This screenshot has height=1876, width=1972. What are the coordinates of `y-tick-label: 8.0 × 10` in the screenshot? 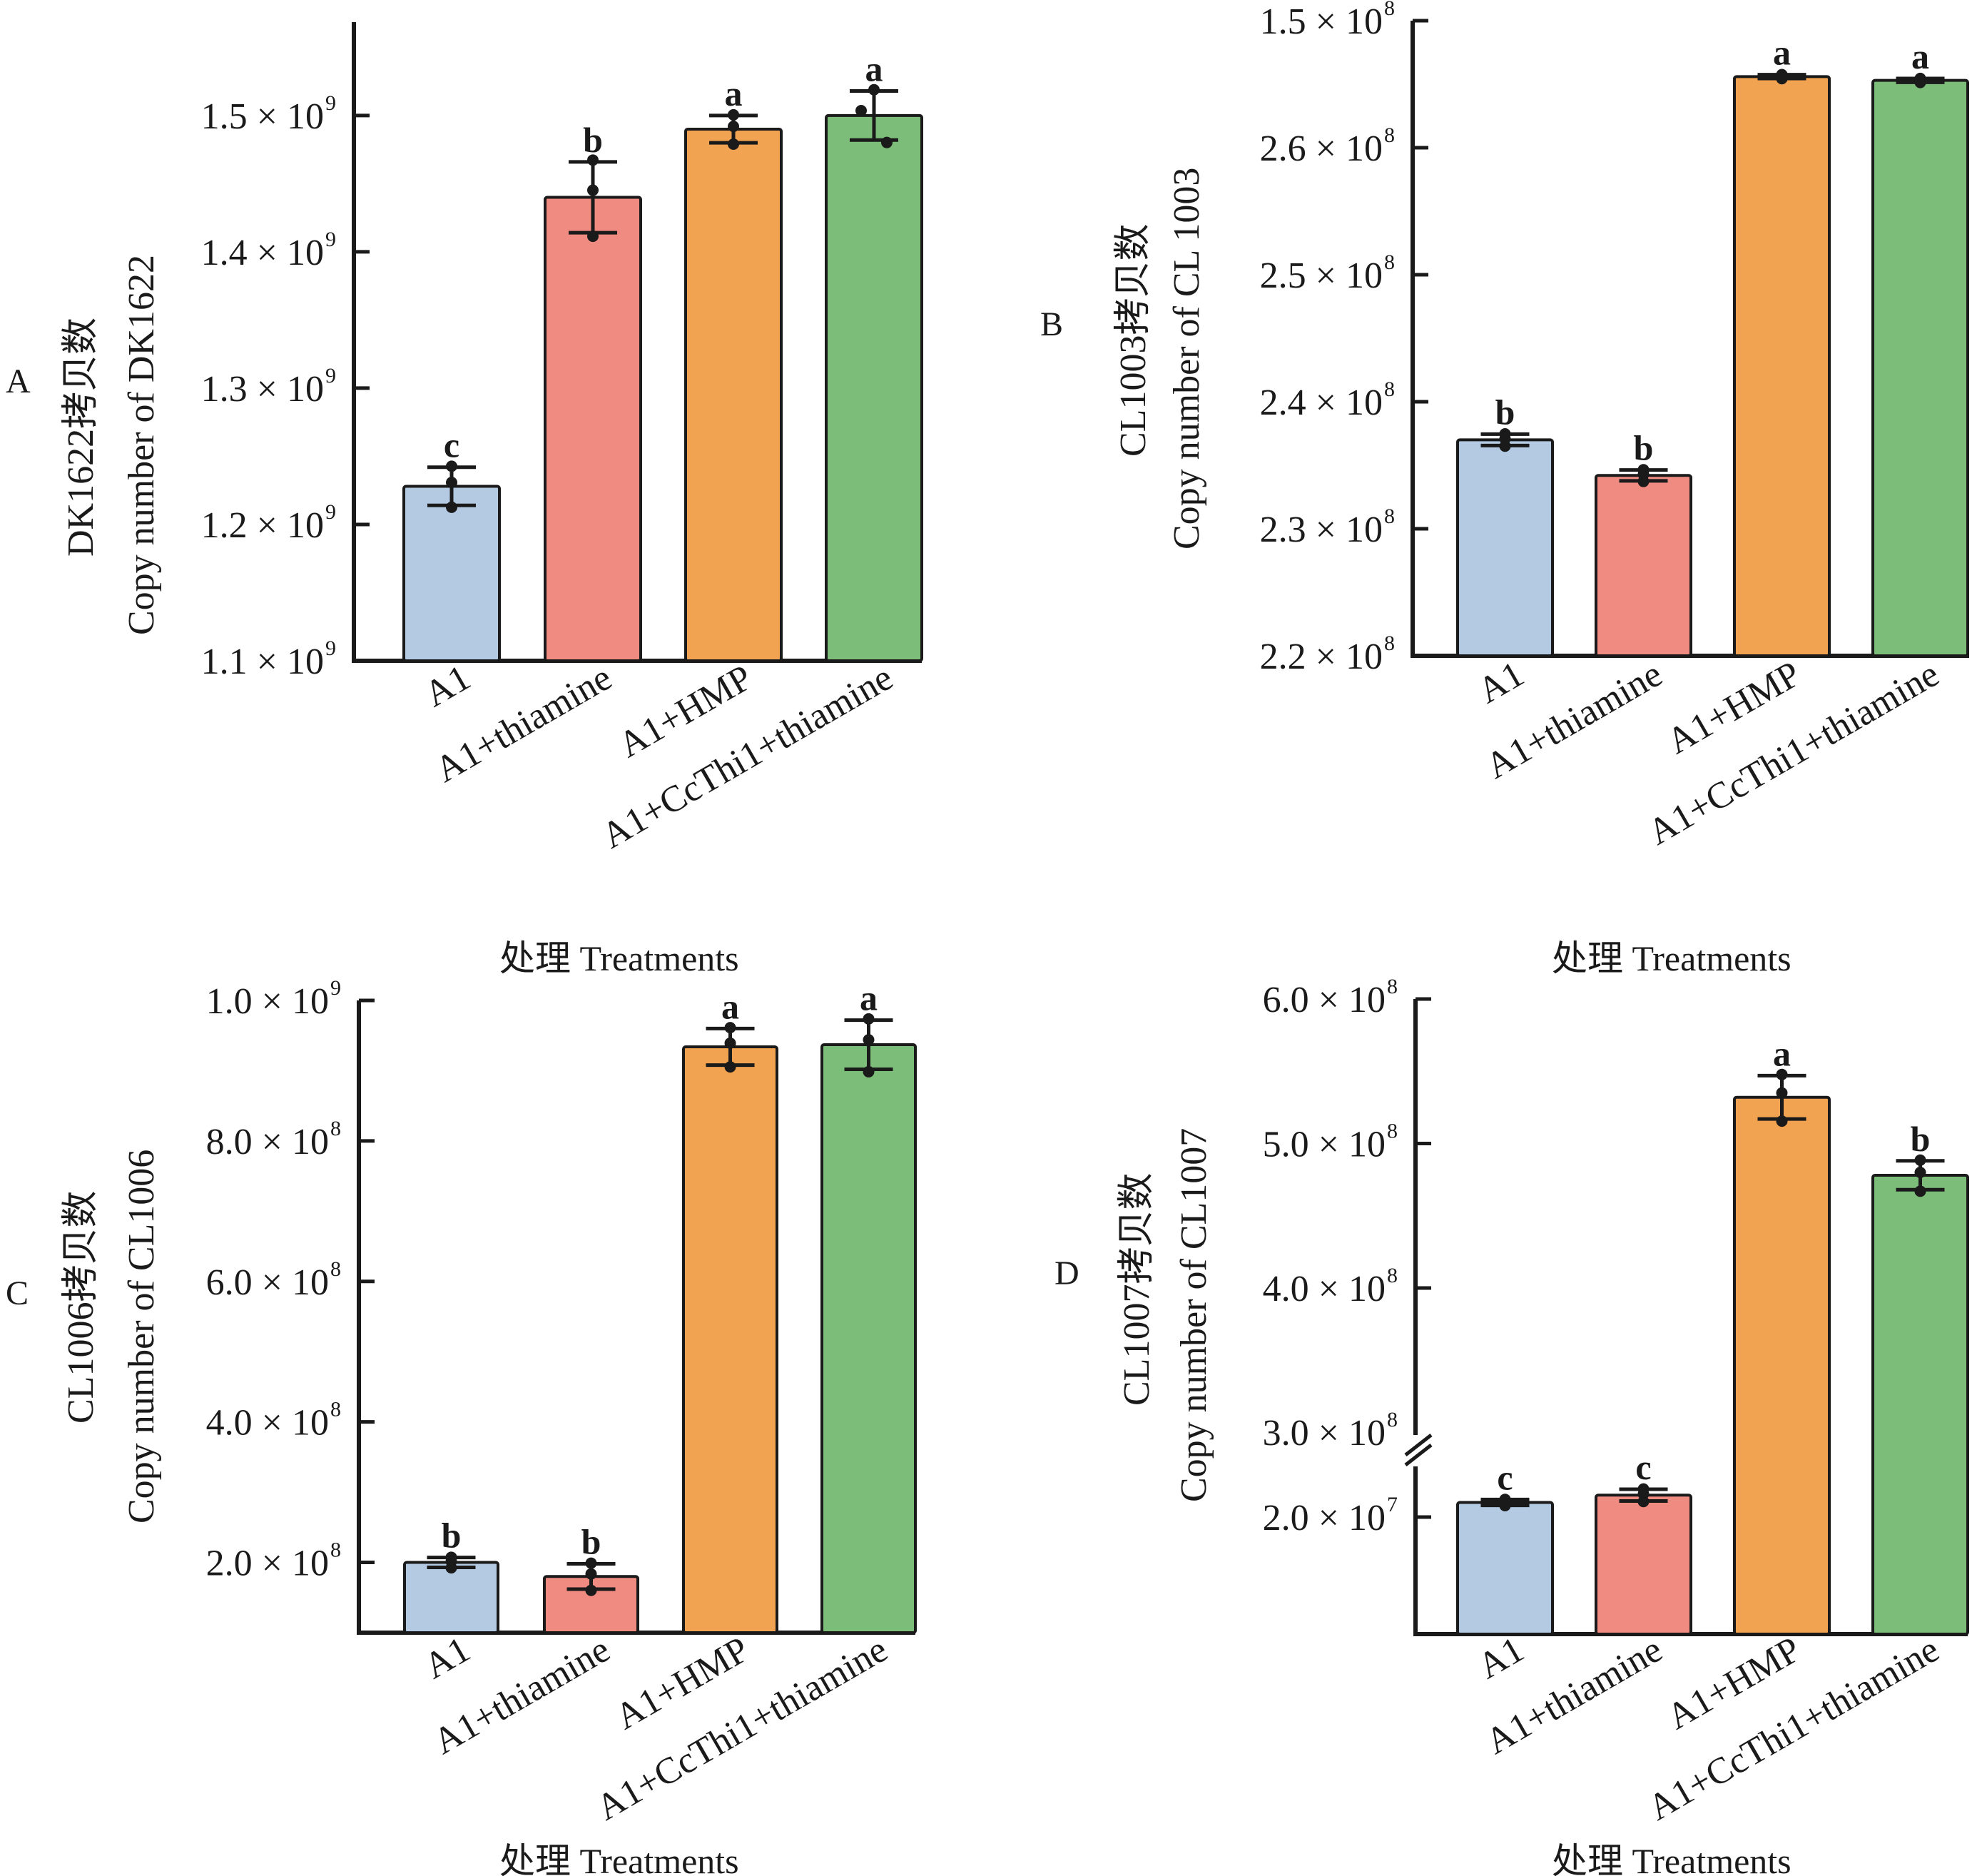 It's located at (267, 1142).